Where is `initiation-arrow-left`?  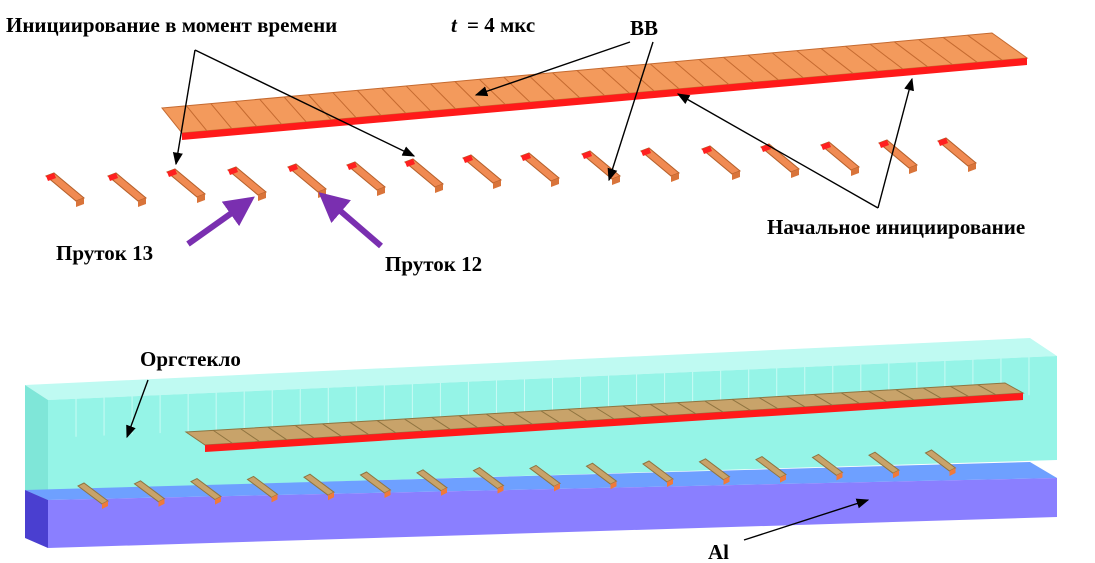 initiation-arrow-left is located at coordinates (184, 107).